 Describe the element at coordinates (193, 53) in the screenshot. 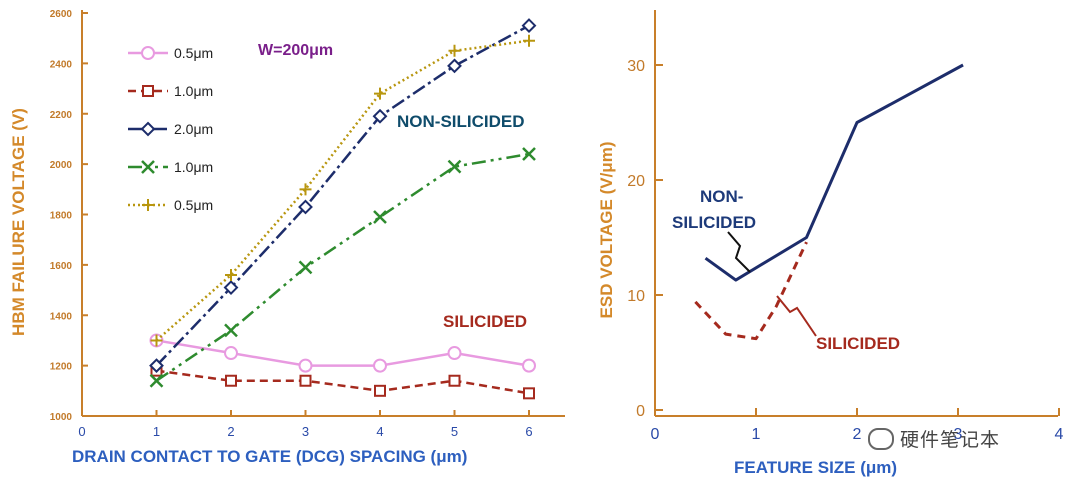

I see `legend-label-0: 0.5μm` at that location.